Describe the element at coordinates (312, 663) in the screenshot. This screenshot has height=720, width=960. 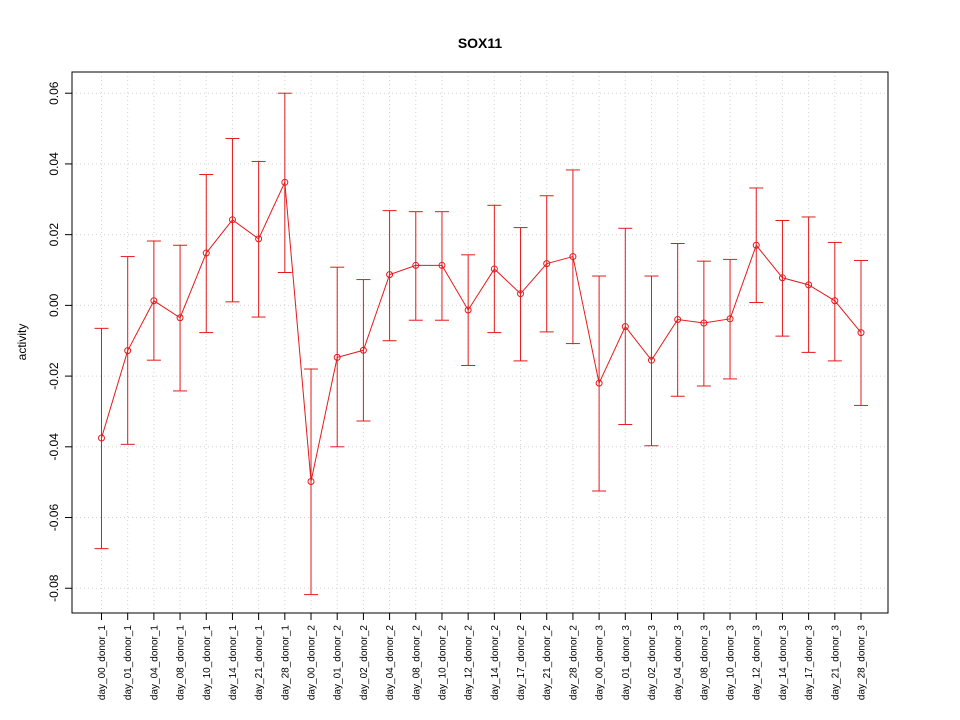
I see `x-tick-label: day_00_donor_2` at that location.